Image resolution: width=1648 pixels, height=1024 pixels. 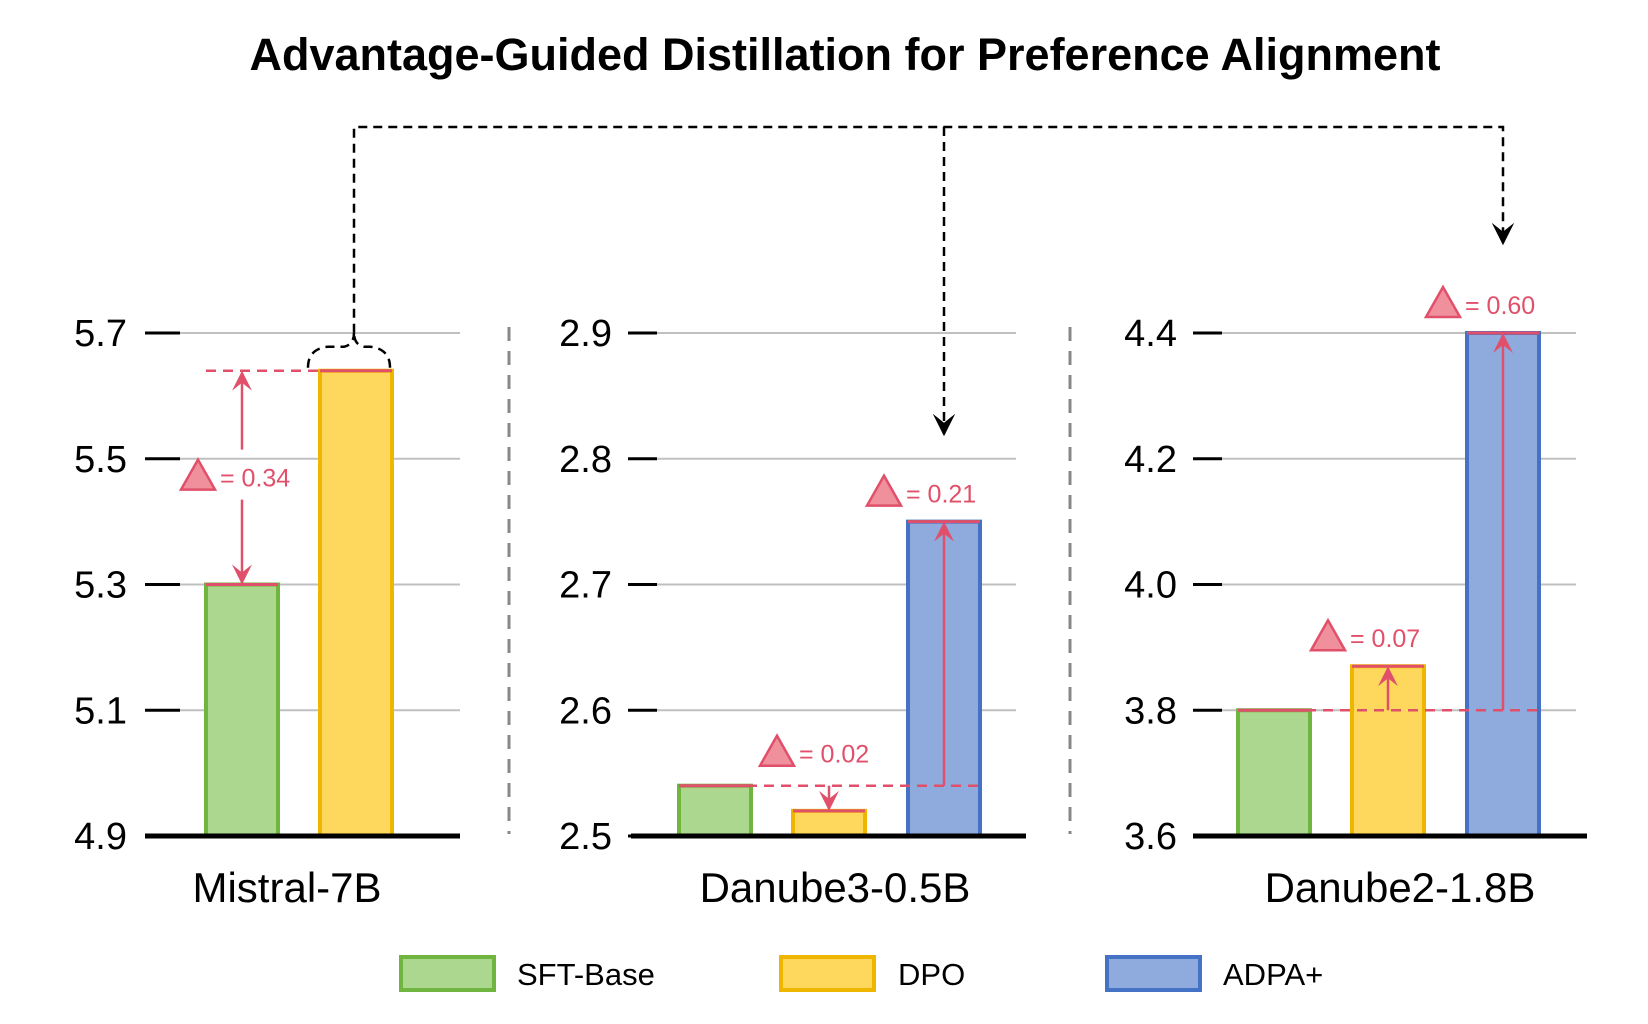 I want to click on delta-label: = 0.21, so click(x=941, y=495).